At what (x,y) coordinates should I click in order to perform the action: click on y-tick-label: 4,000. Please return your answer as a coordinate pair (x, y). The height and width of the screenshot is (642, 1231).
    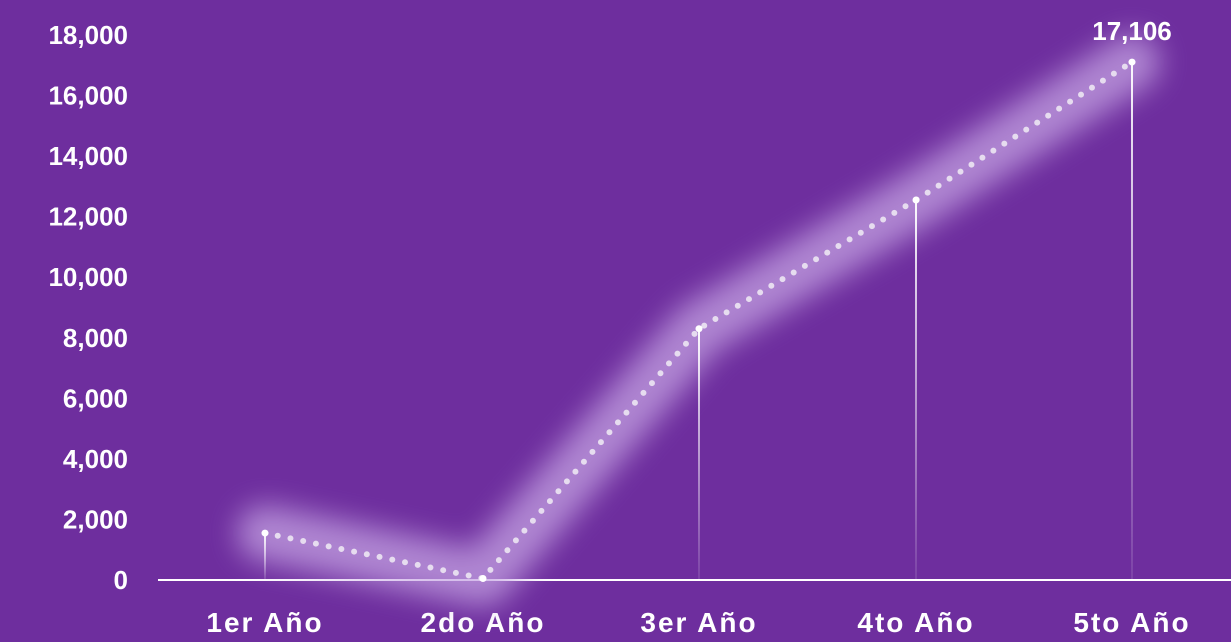
    Looking at the image, I should click on (95, 459).